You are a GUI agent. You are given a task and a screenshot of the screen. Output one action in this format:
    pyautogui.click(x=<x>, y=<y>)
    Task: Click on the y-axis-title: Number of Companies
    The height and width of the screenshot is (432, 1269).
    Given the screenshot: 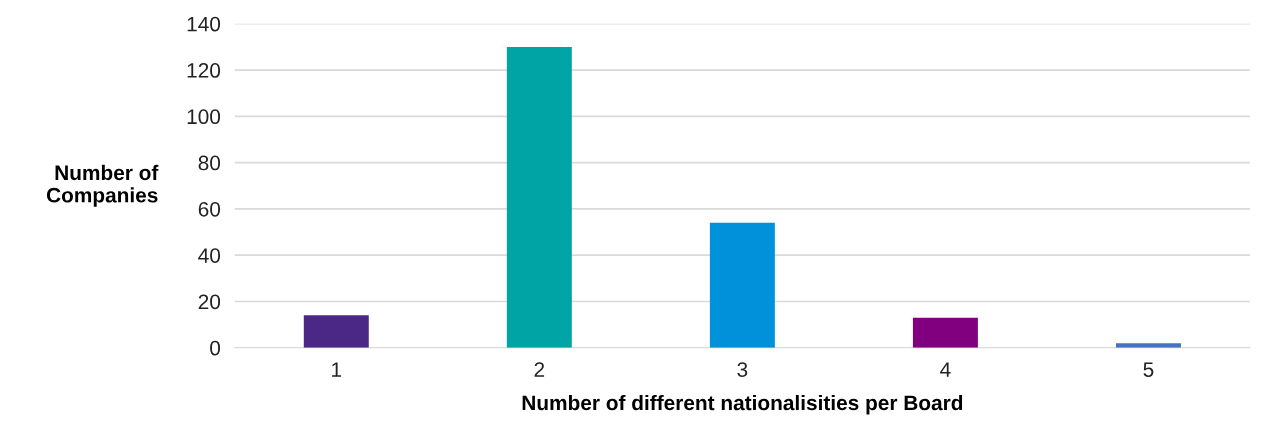 What is the action you would take?
    pyautogui.click(x=102, y=185)
    